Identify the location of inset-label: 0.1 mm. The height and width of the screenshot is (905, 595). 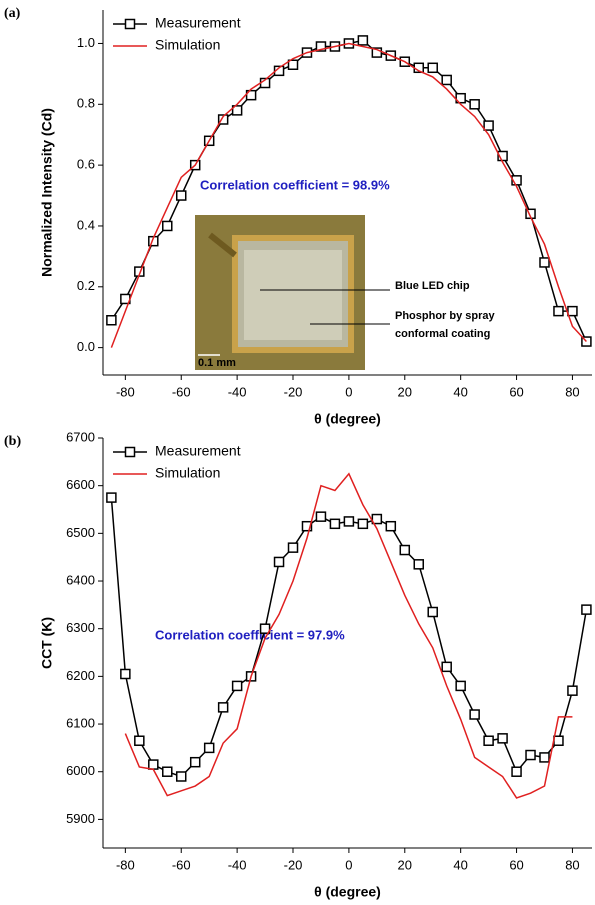
(217, 363).